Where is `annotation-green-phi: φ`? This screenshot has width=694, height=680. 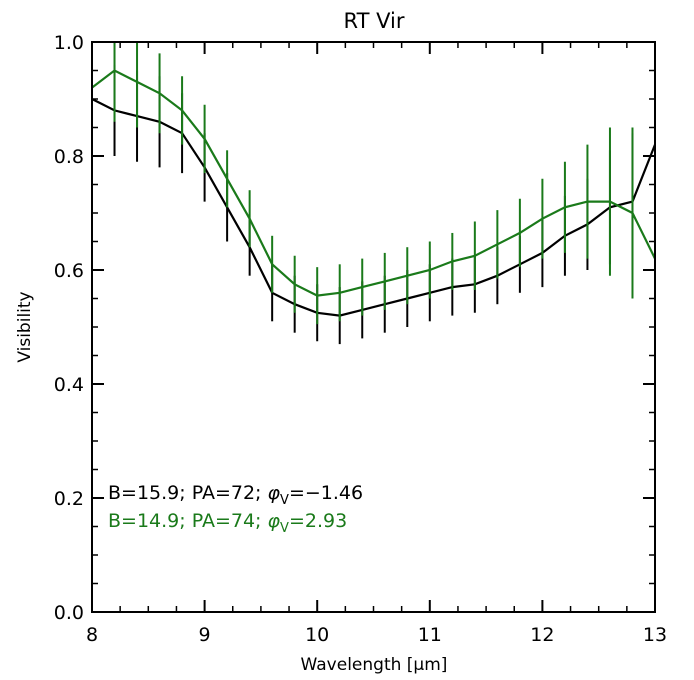 annotation-green-phi: φ is located at coordinates (273, 521).